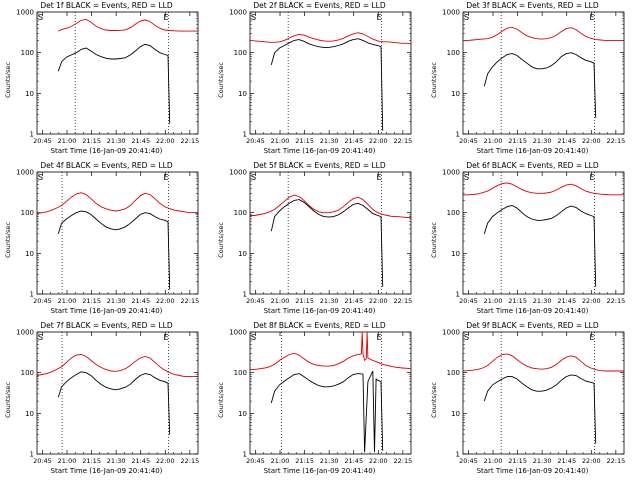 The width and height of the screenshot is (640, 480). Describe the element at coordinates (319, 165) in the screenshot. I see `panel-title: Det 5f BLACK = Events, RED = LLD` at that location.